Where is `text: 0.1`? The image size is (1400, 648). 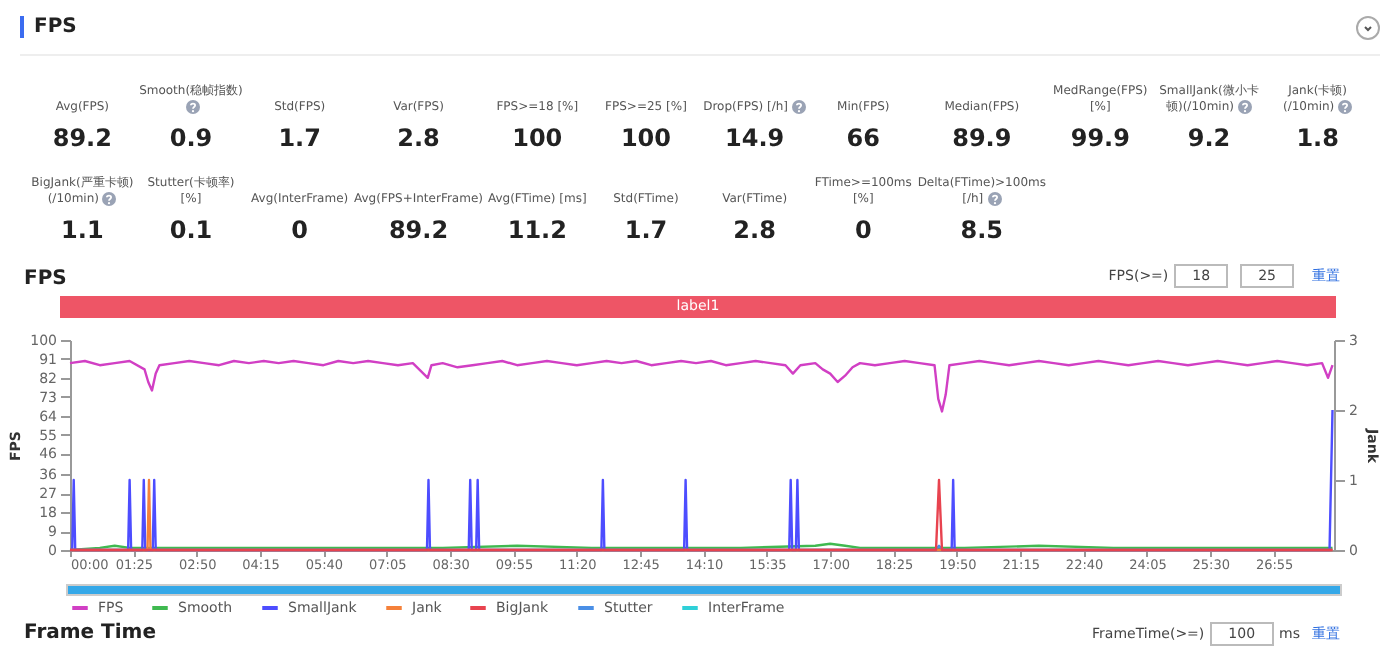
text: 0.1 is located at coordinates (191, 230).